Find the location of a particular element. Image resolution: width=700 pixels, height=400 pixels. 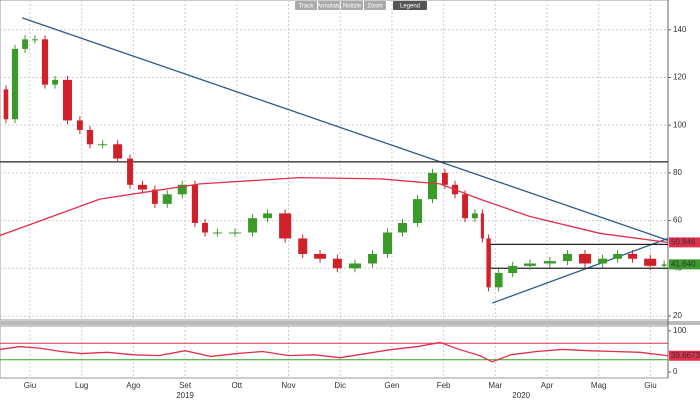

y-tick-label: 0 is located at coordinates (675, 371).